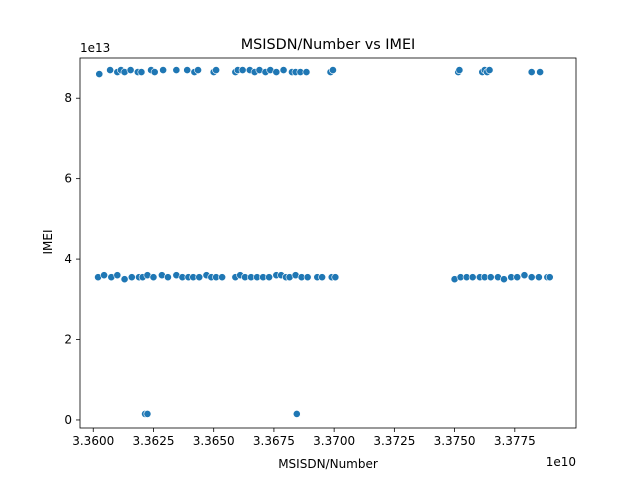 Image resolution: width=640 pixels, height=480 pixels. I want to click on y-axis-label: IMEI, so click(48, 241).